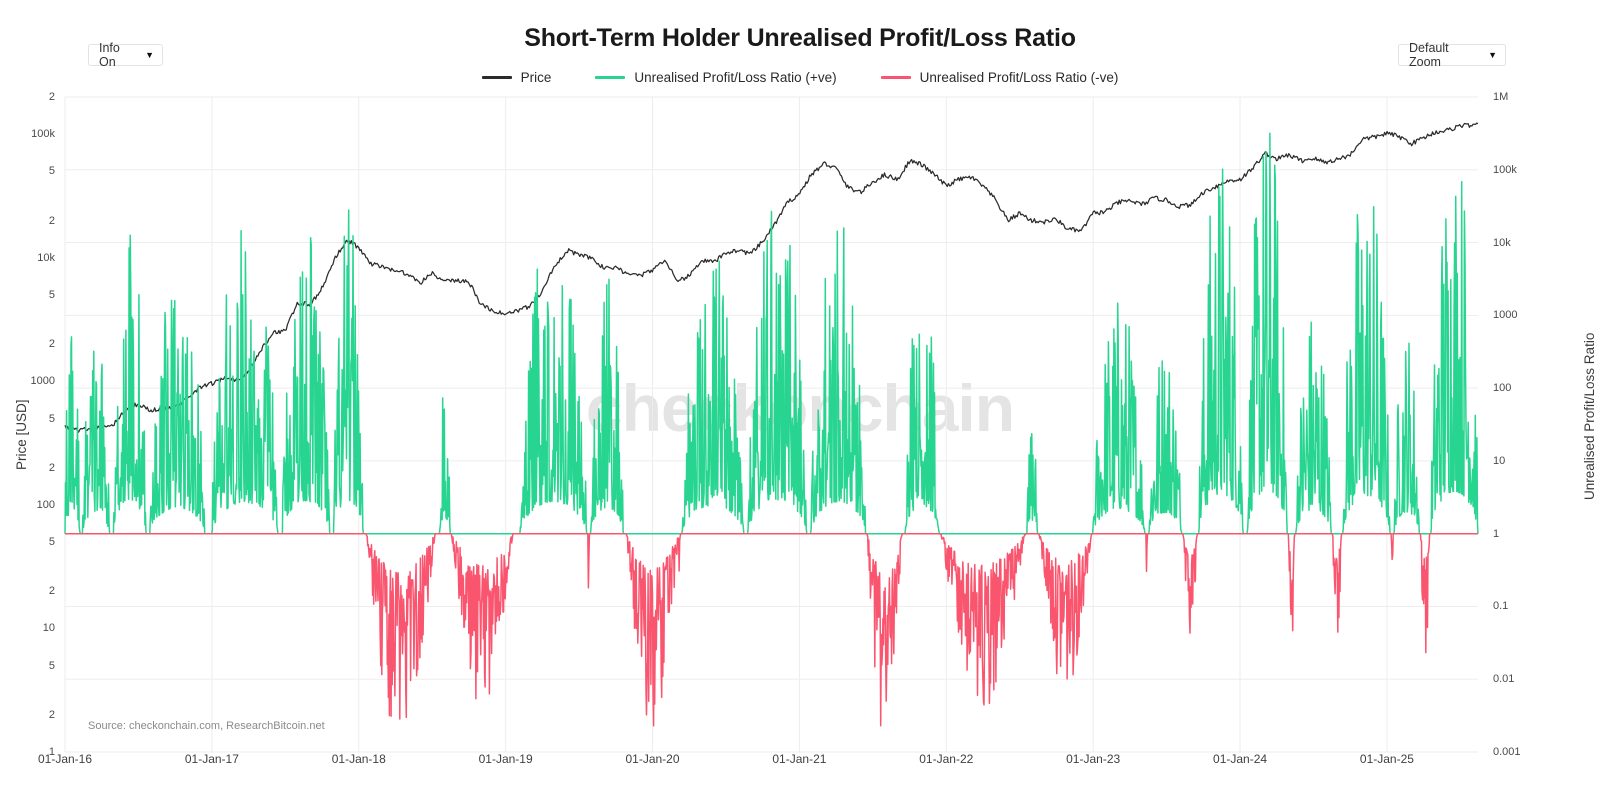 The image size is (1600, 804). Describe the element at coordinates (1452, 55) in the screenshot. I see `zoom-dropdown: Default Zoom ▼` at that location.